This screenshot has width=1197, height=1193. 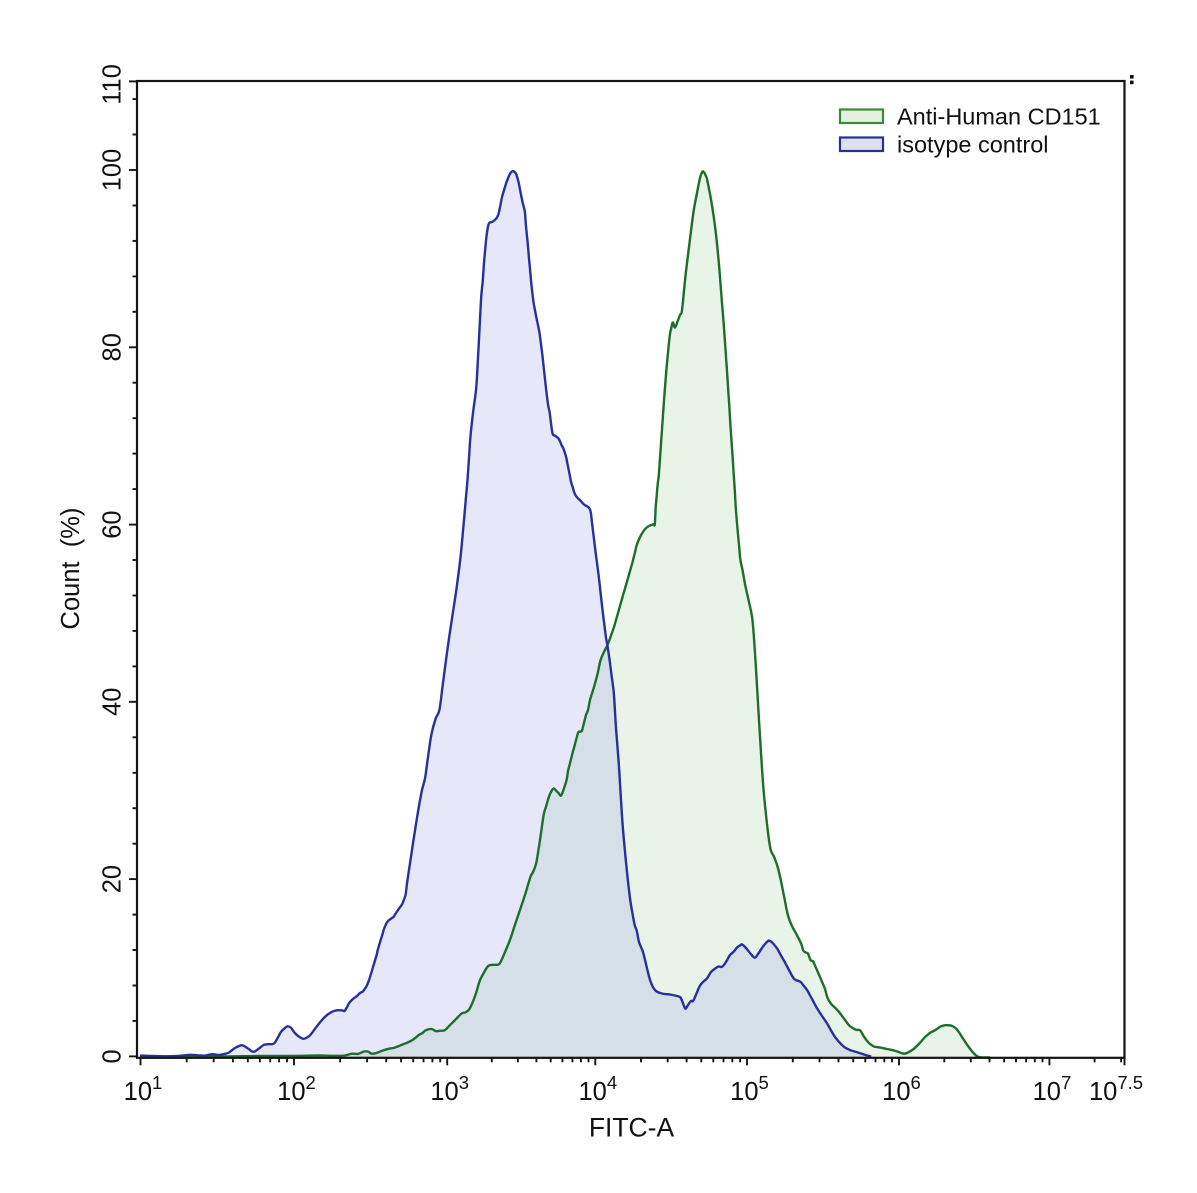 I want to click on svg-text: 20, so click(x=113, y=879).